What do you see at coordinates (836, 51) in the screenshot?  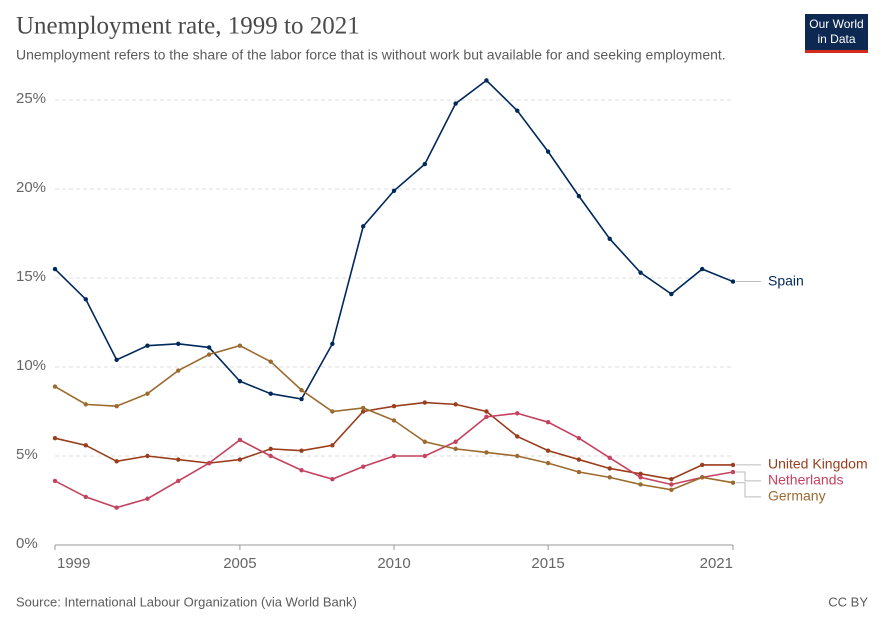 I see `logo-bar` at bounding box center [836, 51].